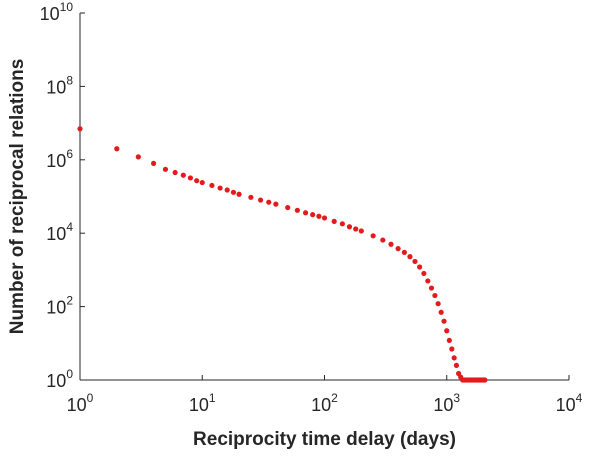 Image resolution: width=592 pixels, height=456 pixels. I want to click on x-tick-label-2: 10², so click(324, 403).